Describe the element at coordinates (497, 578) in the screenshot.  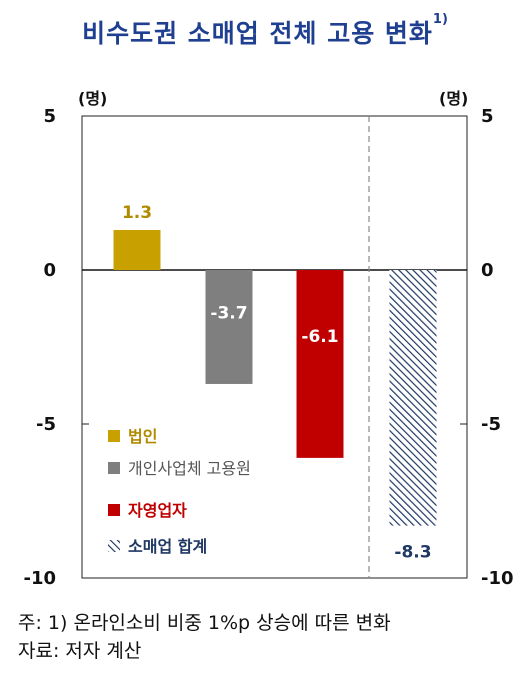
I see `y-tick-label-right: -10` at that location.